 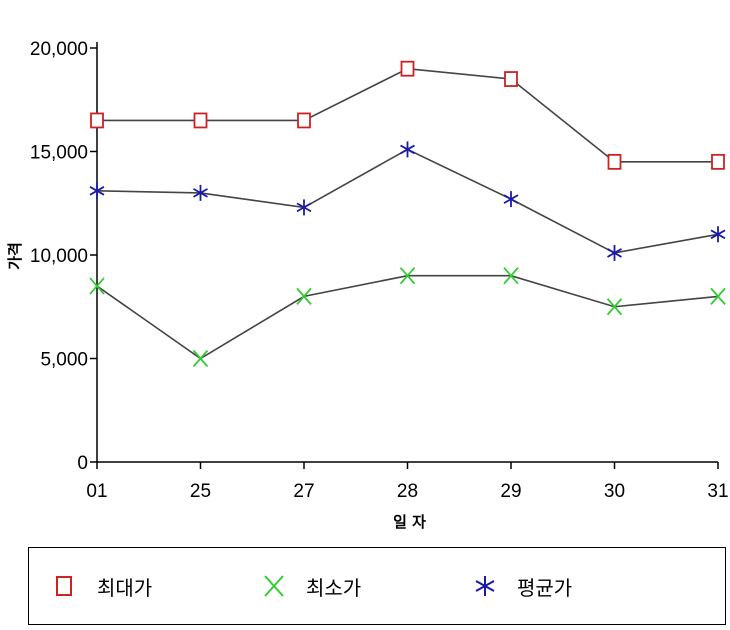 I want to click on legend-item-max: 최대가, so click(x=102, y=586).